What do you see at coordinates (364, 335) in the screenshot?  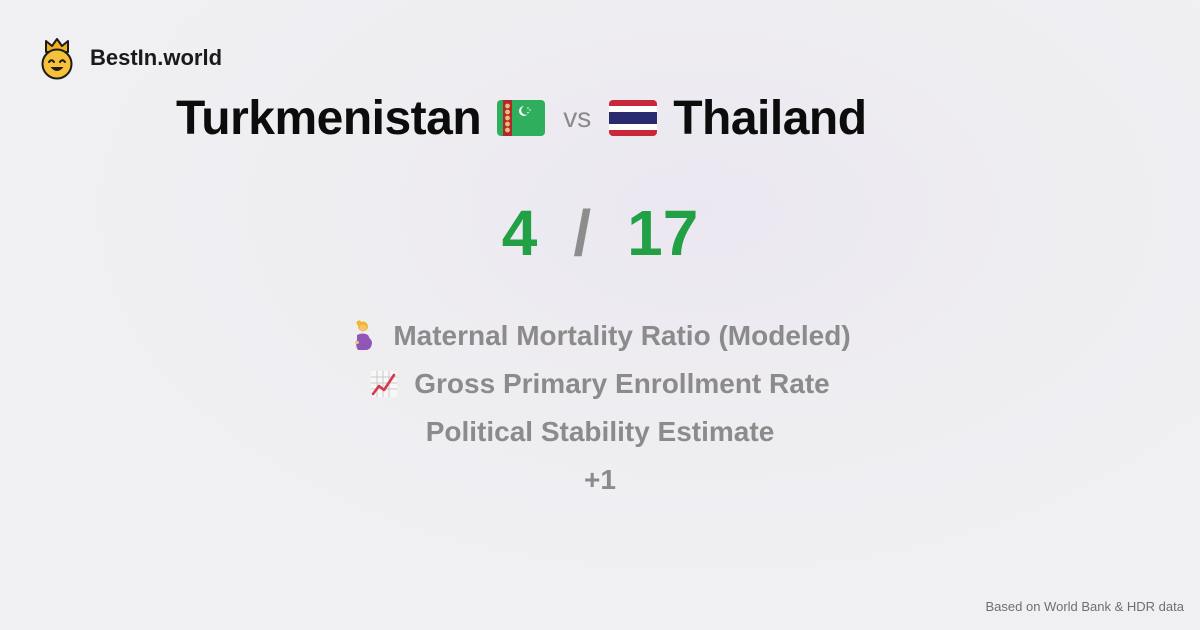 I see `pregnant-woman-icon` at bounding box center [364, 335].